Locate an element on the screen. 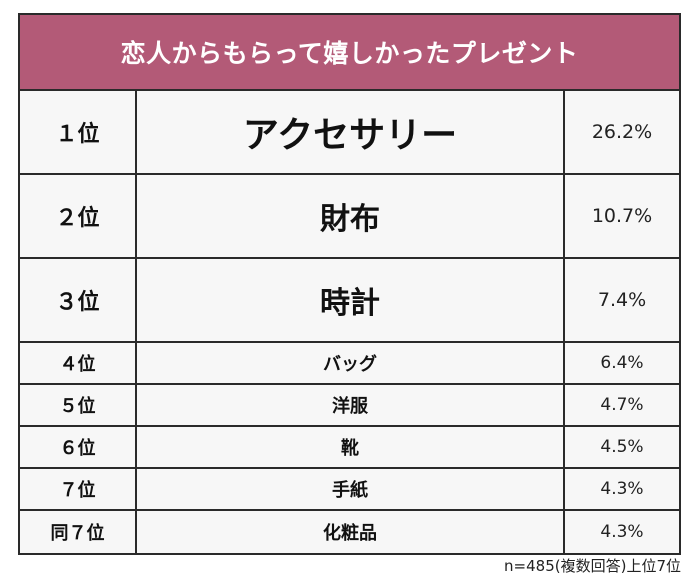 The height and width of the screenshot is (581, 700). table-row: 同７位 化粧品 4.3% is located at coordinates (349, 532).